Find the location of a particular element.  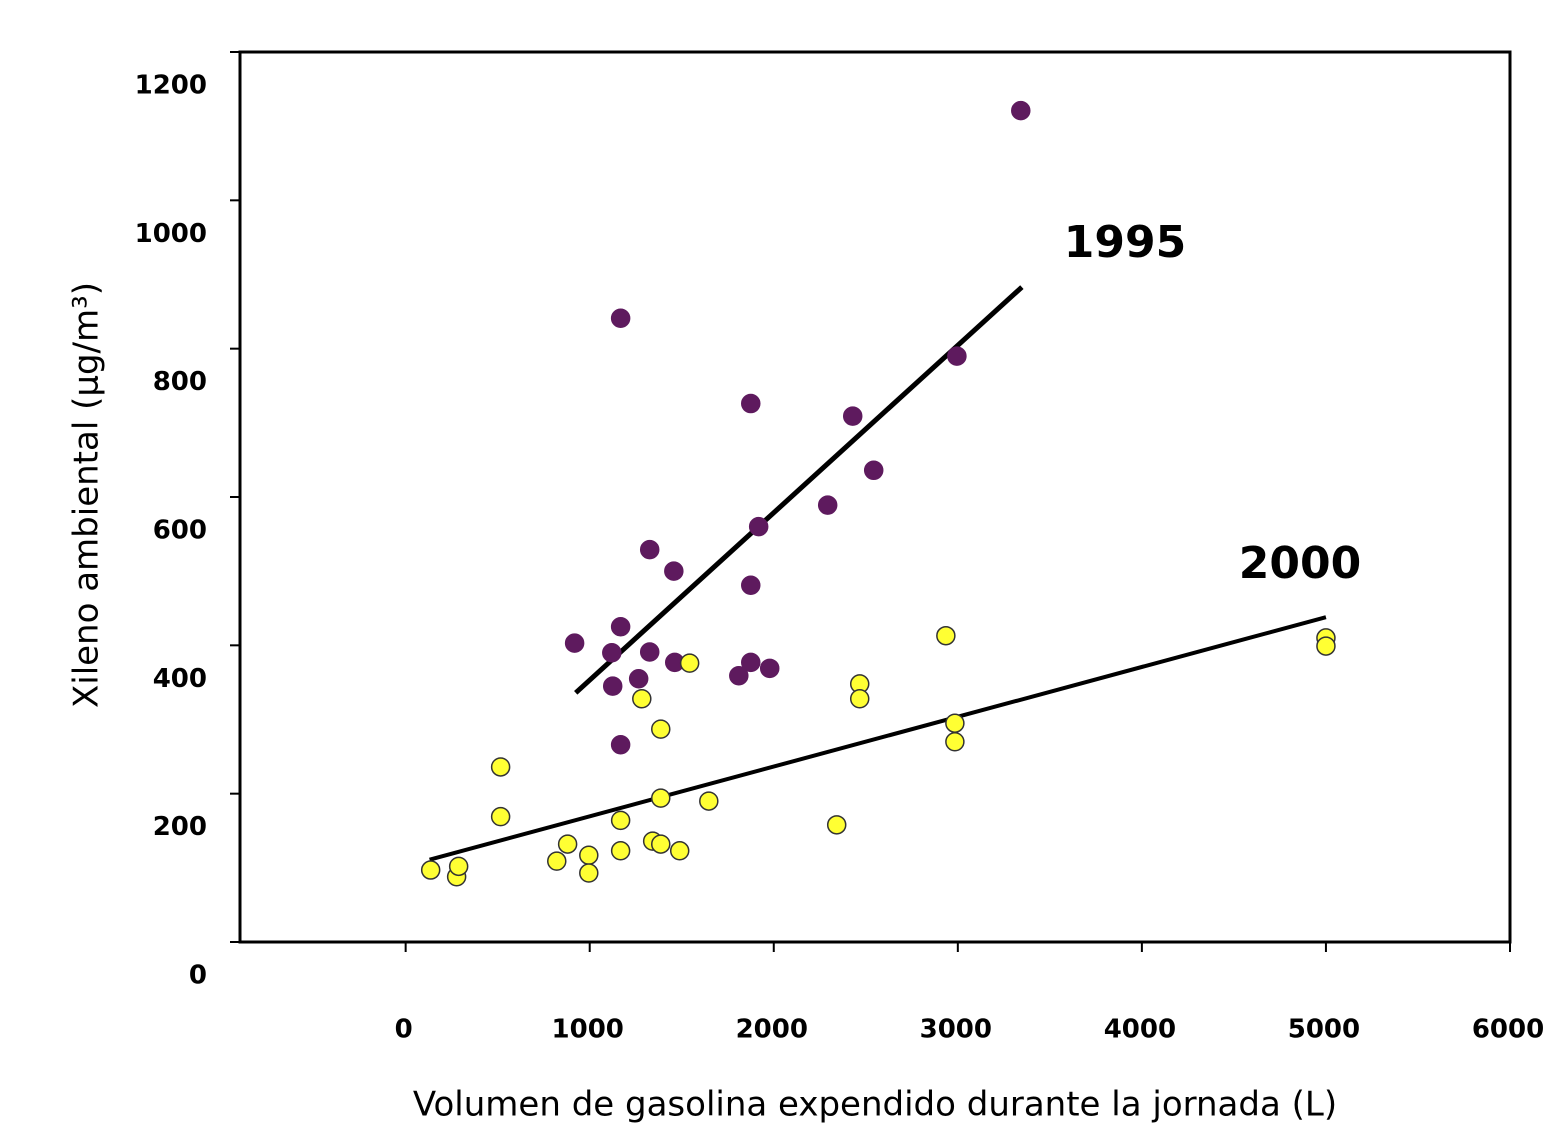

x-tick-label: 2000 is located at coordinates (772, 1030).